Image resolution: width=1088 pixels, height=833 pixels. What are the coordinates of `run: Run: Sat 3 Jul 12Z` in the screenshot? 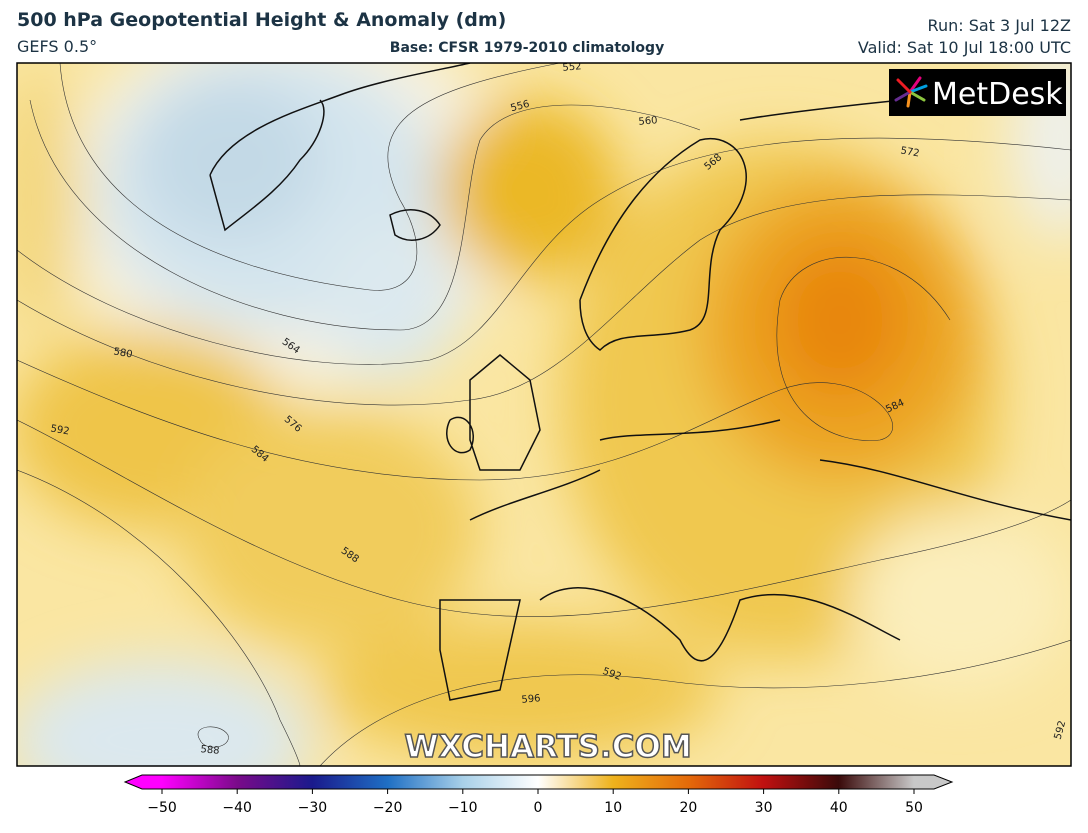 It's located at (999, 25).